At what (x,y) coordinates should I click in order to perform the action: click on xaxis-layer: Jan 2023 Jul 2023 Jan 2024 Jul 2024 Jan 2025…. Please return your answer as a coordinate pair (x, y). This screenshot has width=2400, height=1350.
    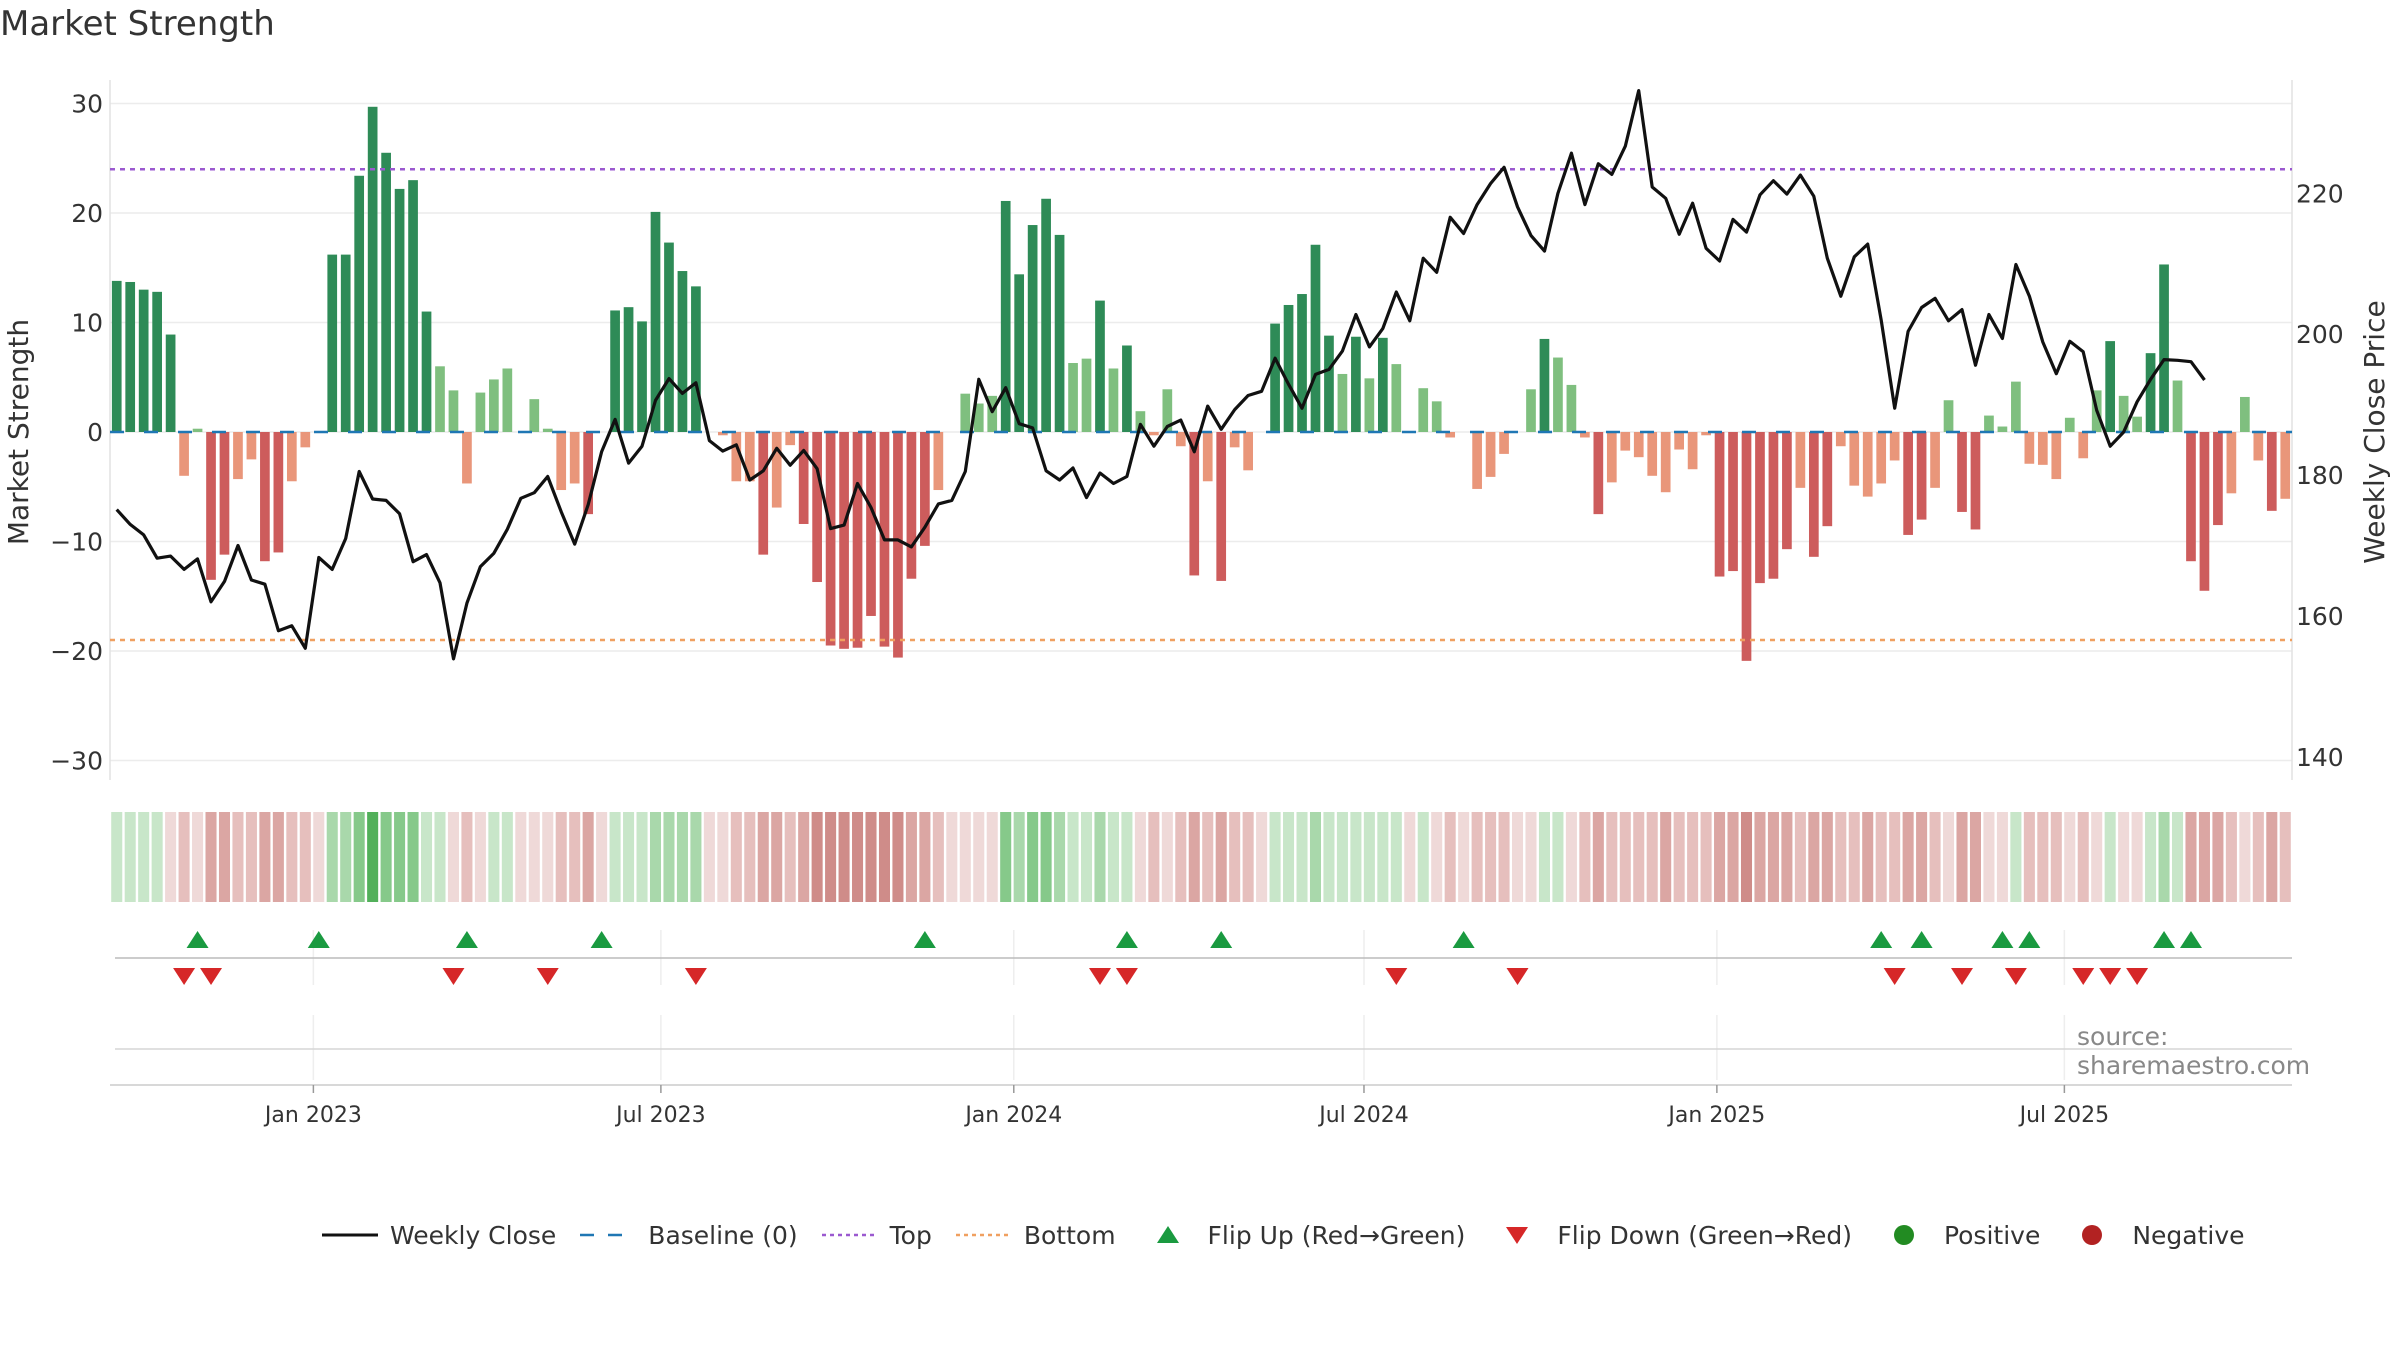
    Looking at the image, I should click on (1201, 1106).